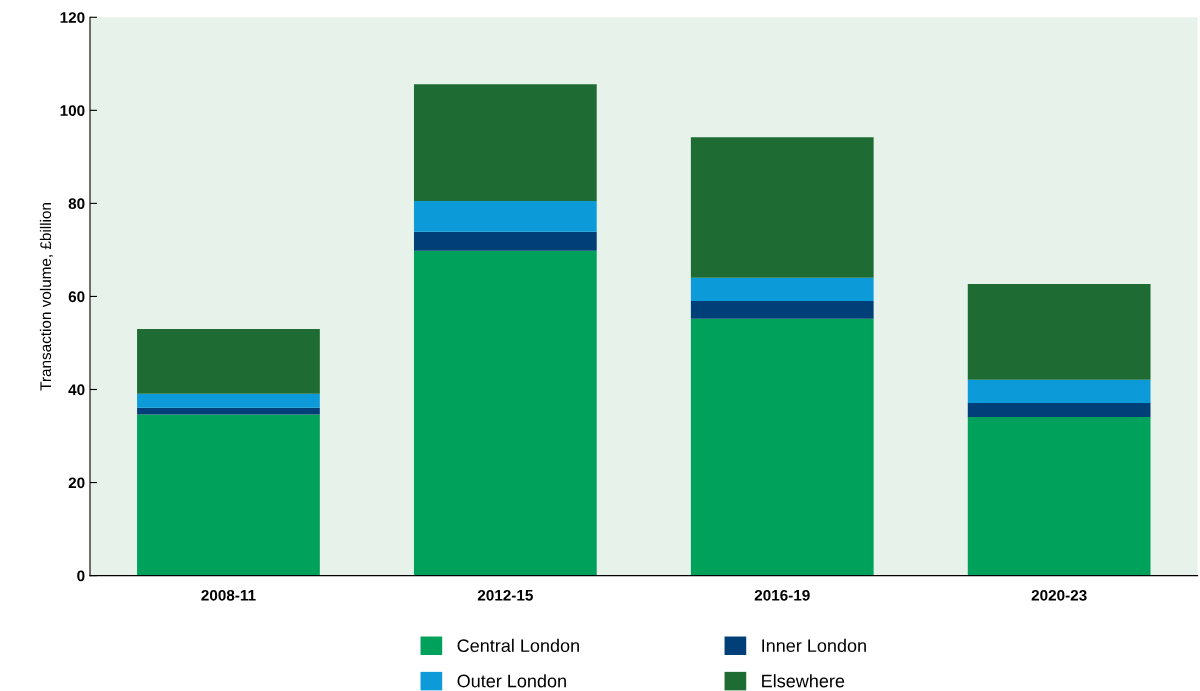  What do you see at coordinates (803, 681) in the screenshot?
I see `legend-label: Elsewhere` at bounding box center [803, 681].